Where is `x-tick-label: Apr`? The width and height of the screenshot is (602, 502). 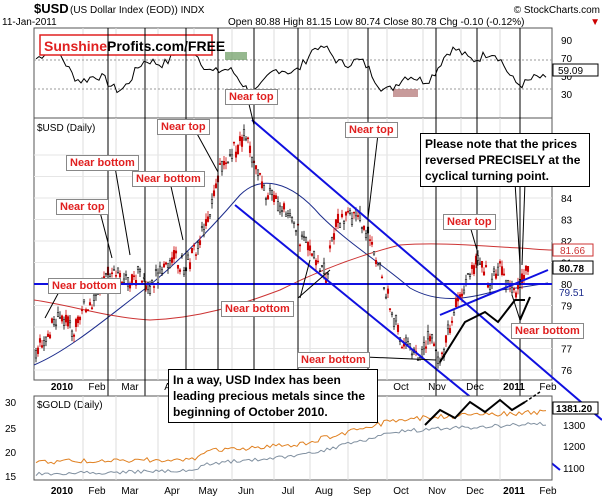 x-tick-label: Apr is located at coordinates (172, 491).